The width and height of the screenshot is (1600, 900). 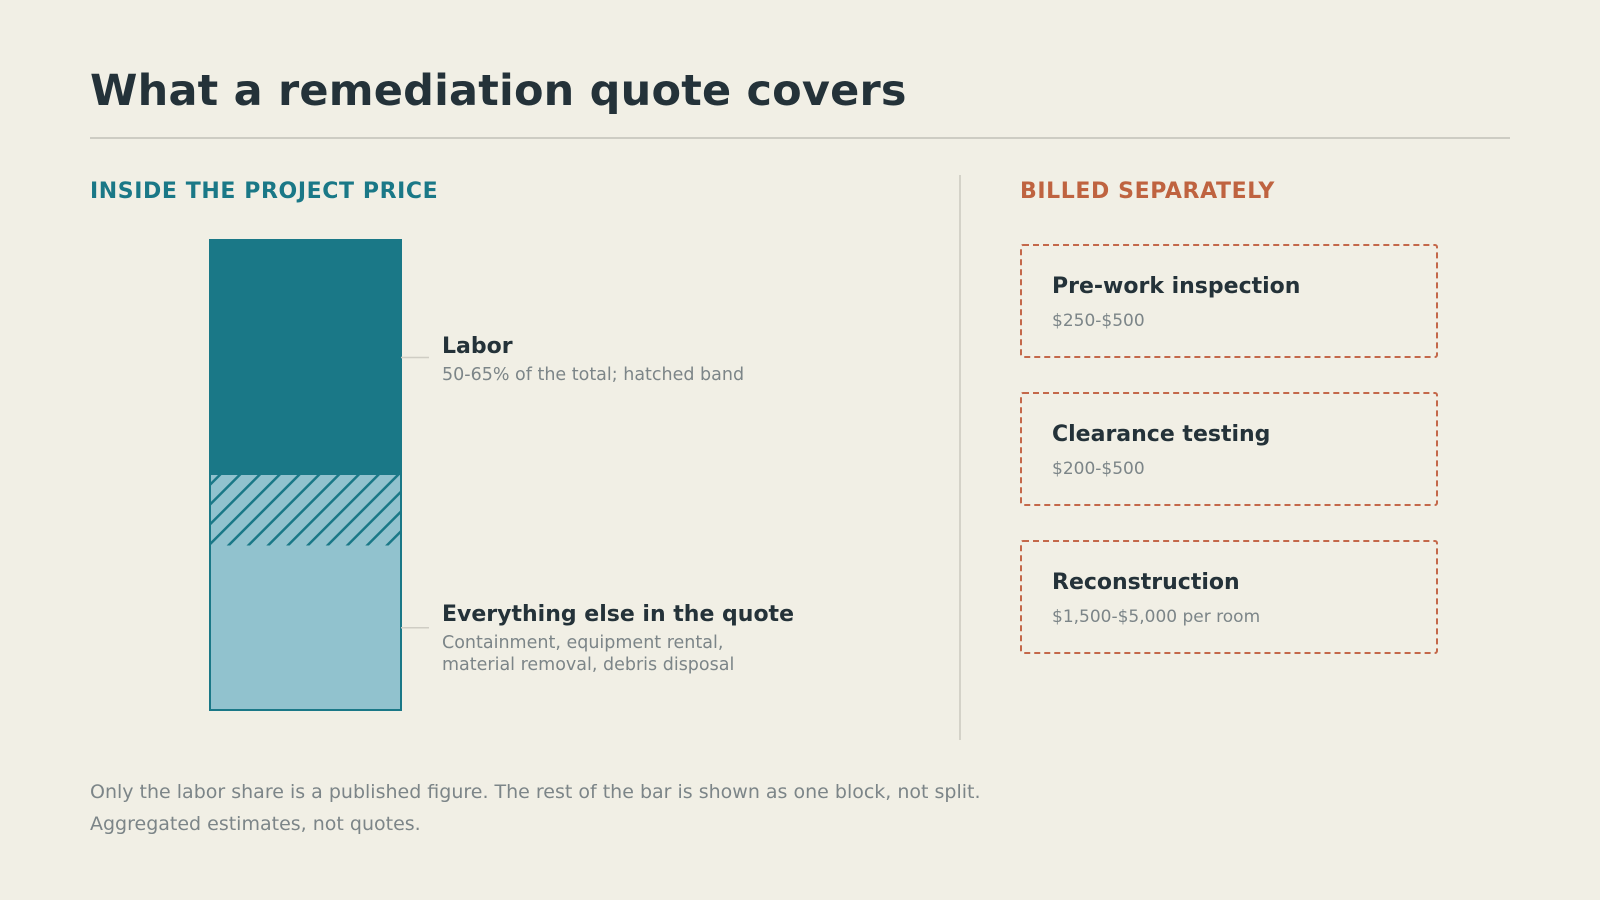 What do you see at coordinates (588, 665) in the screenshot?
I see `other-costs-description-line-2: material removal, debris disposal` at bounding box center [588, 665].